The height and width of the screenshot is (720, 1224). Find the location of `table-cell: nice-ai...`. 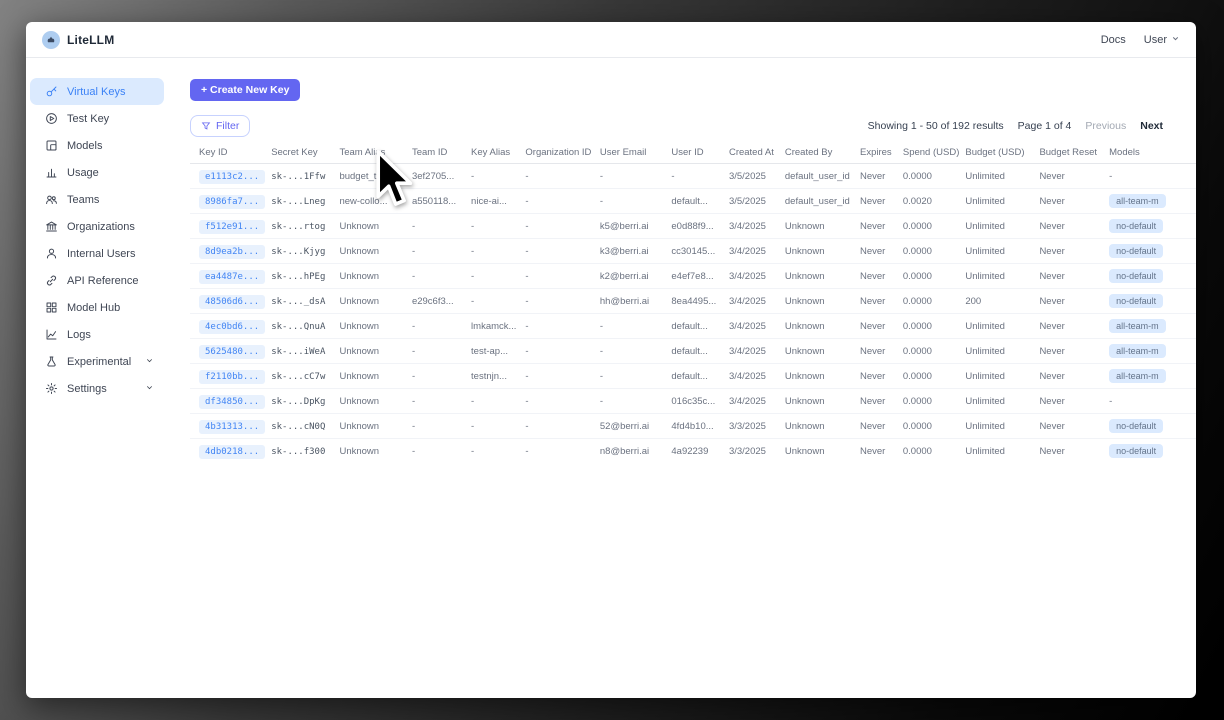

table-cell: nice-ai... is located at coordinates (498, 201).